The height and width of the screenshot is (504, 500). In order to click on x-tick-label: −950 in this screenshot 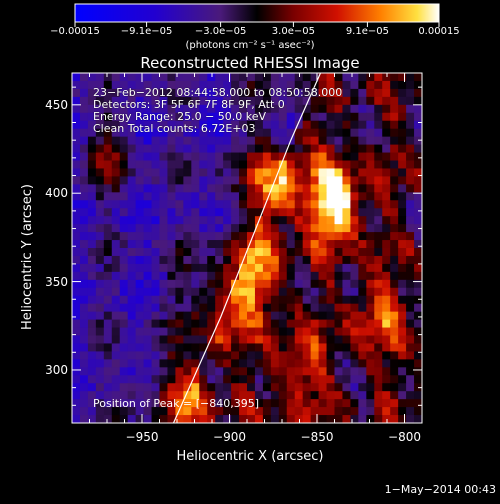, I will do `click(142, 437)`.